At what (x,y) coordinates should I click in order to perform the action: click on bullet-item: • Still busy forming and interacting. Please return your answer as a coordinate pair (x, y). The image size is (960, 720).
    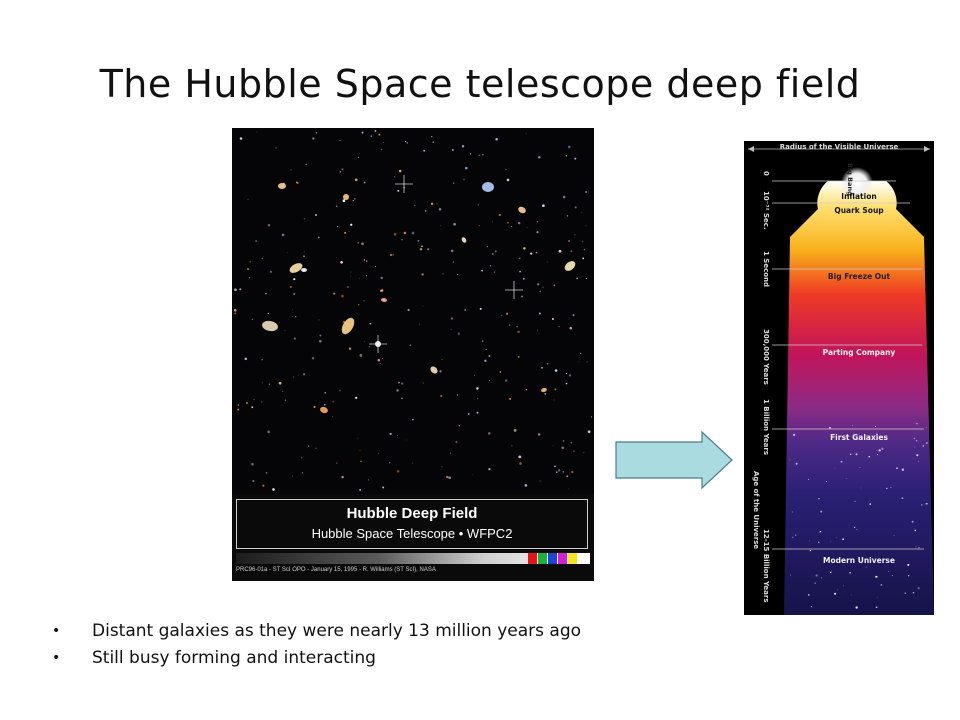
    Looking at the image, I should click on (316, 658).